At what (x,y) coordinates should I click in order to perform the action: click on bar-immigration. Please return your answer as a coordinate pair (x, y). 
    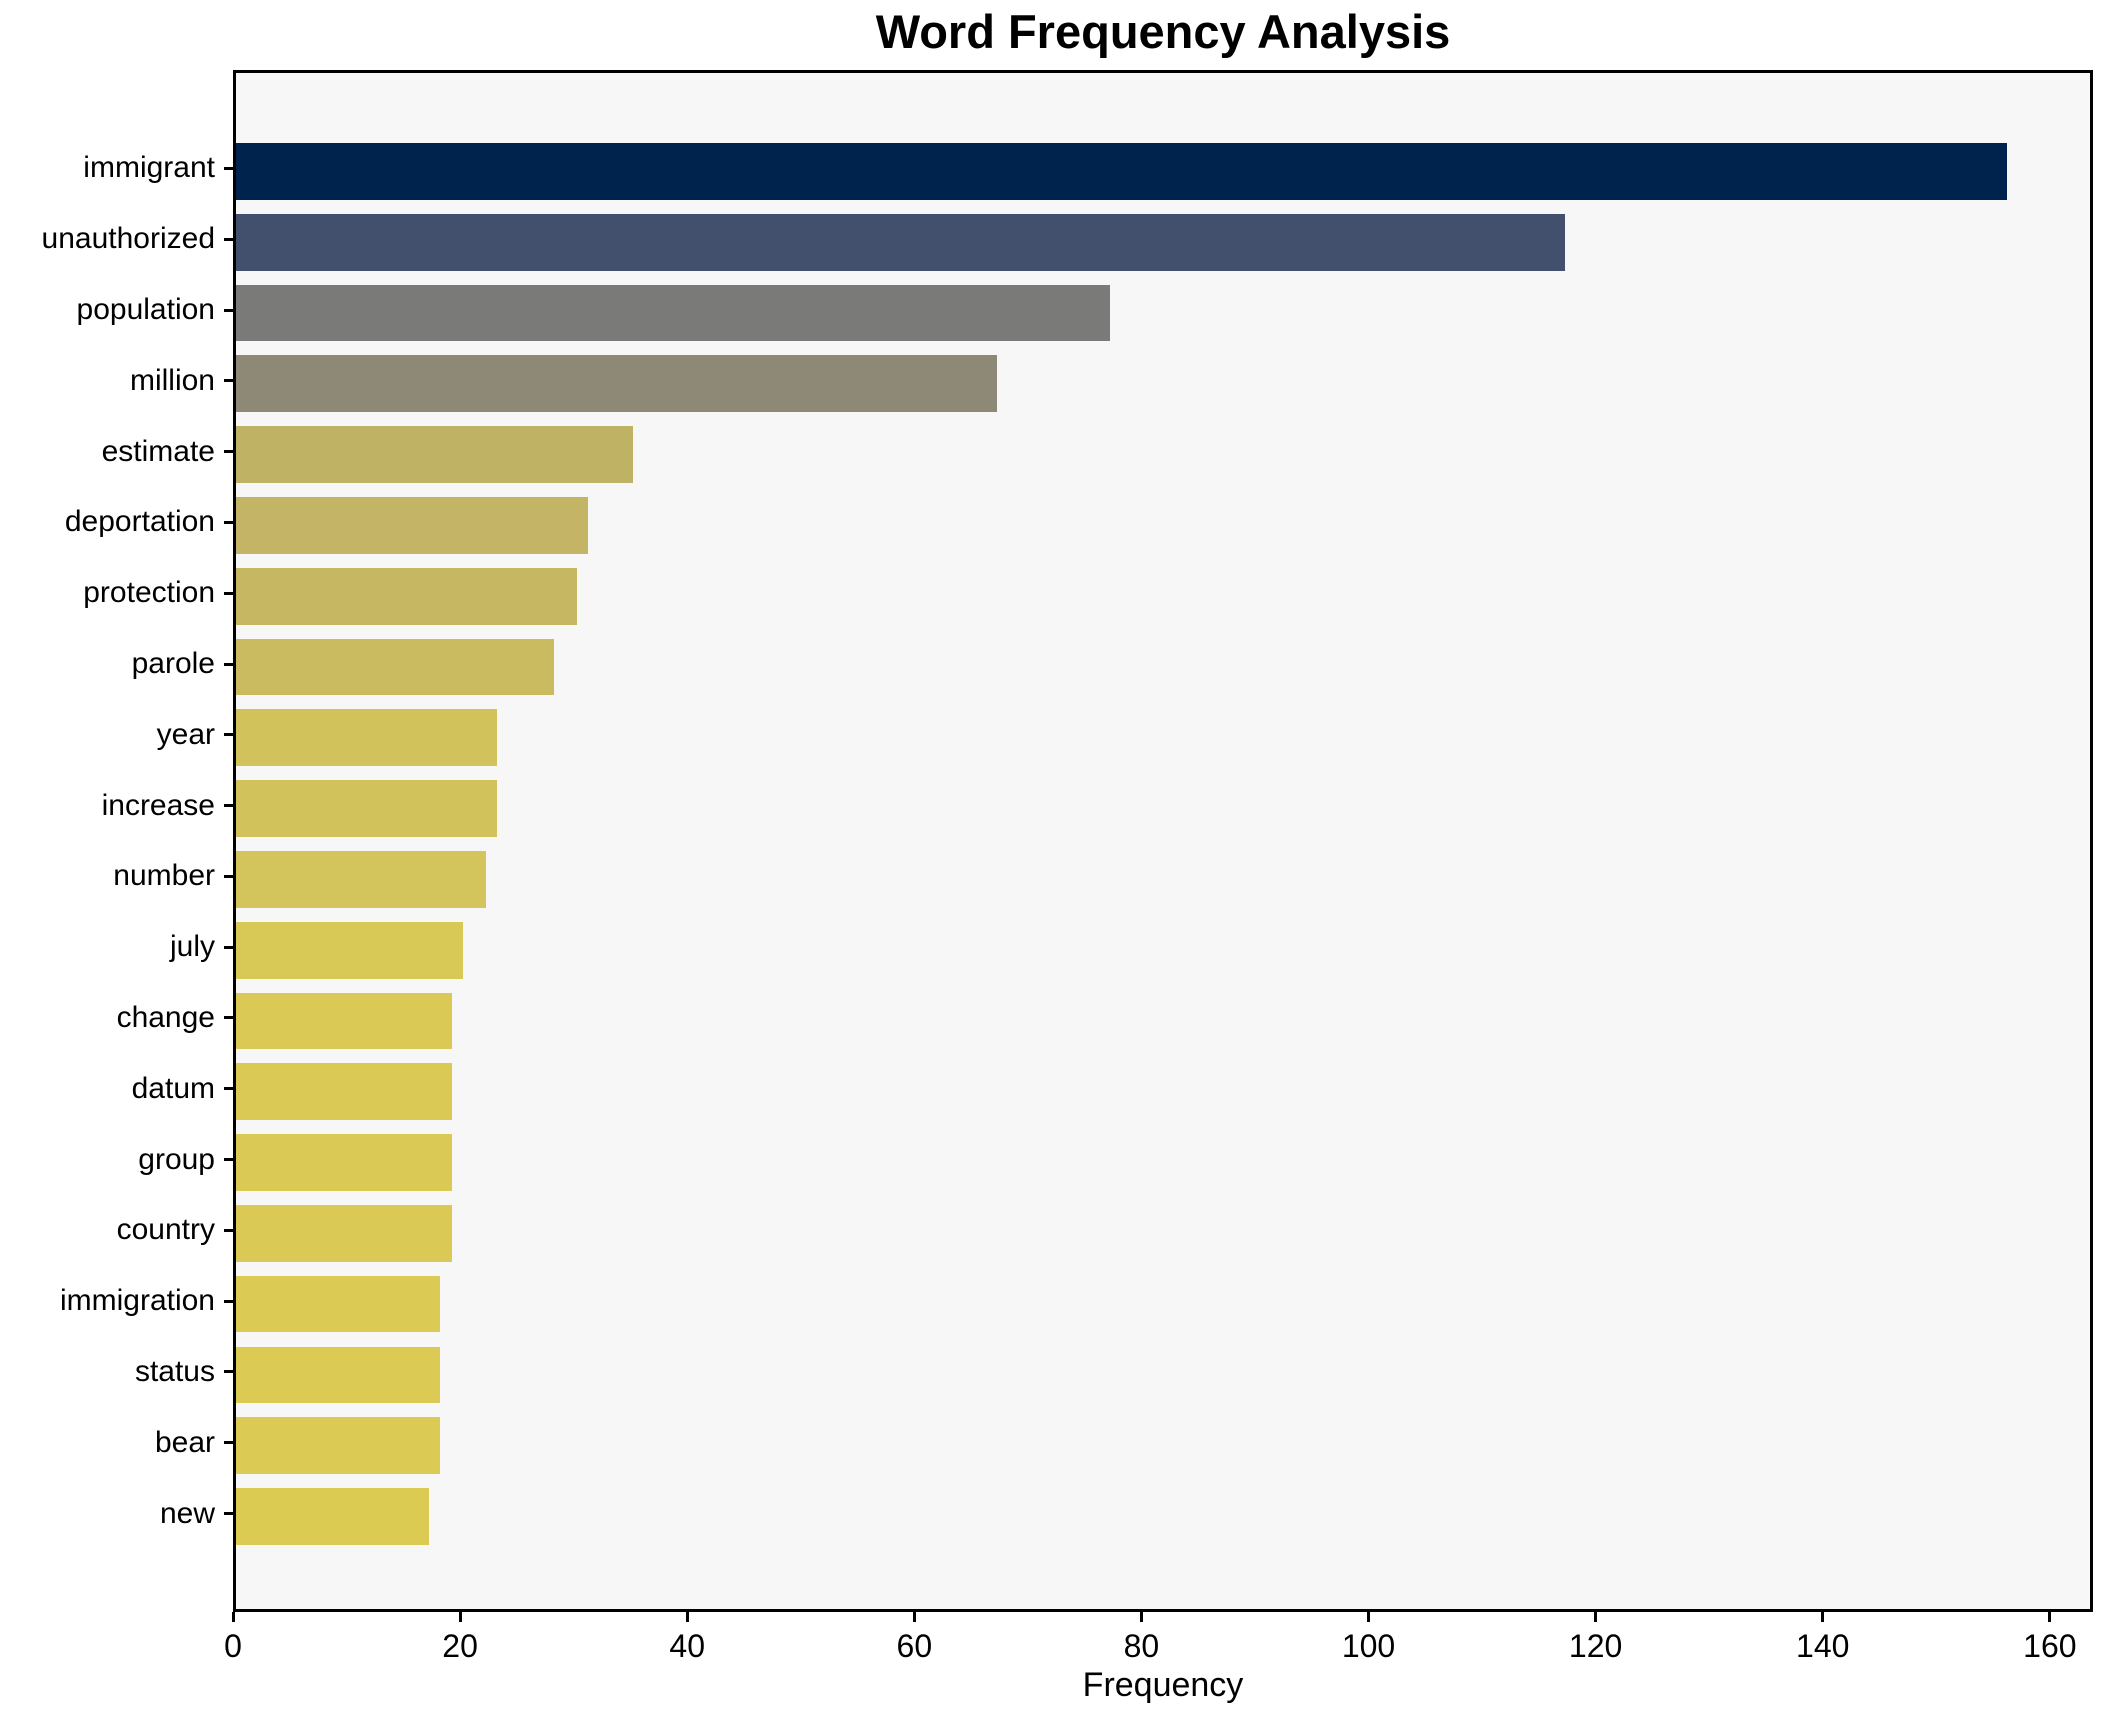
    Looking at the image, I should click on (338, 1304).